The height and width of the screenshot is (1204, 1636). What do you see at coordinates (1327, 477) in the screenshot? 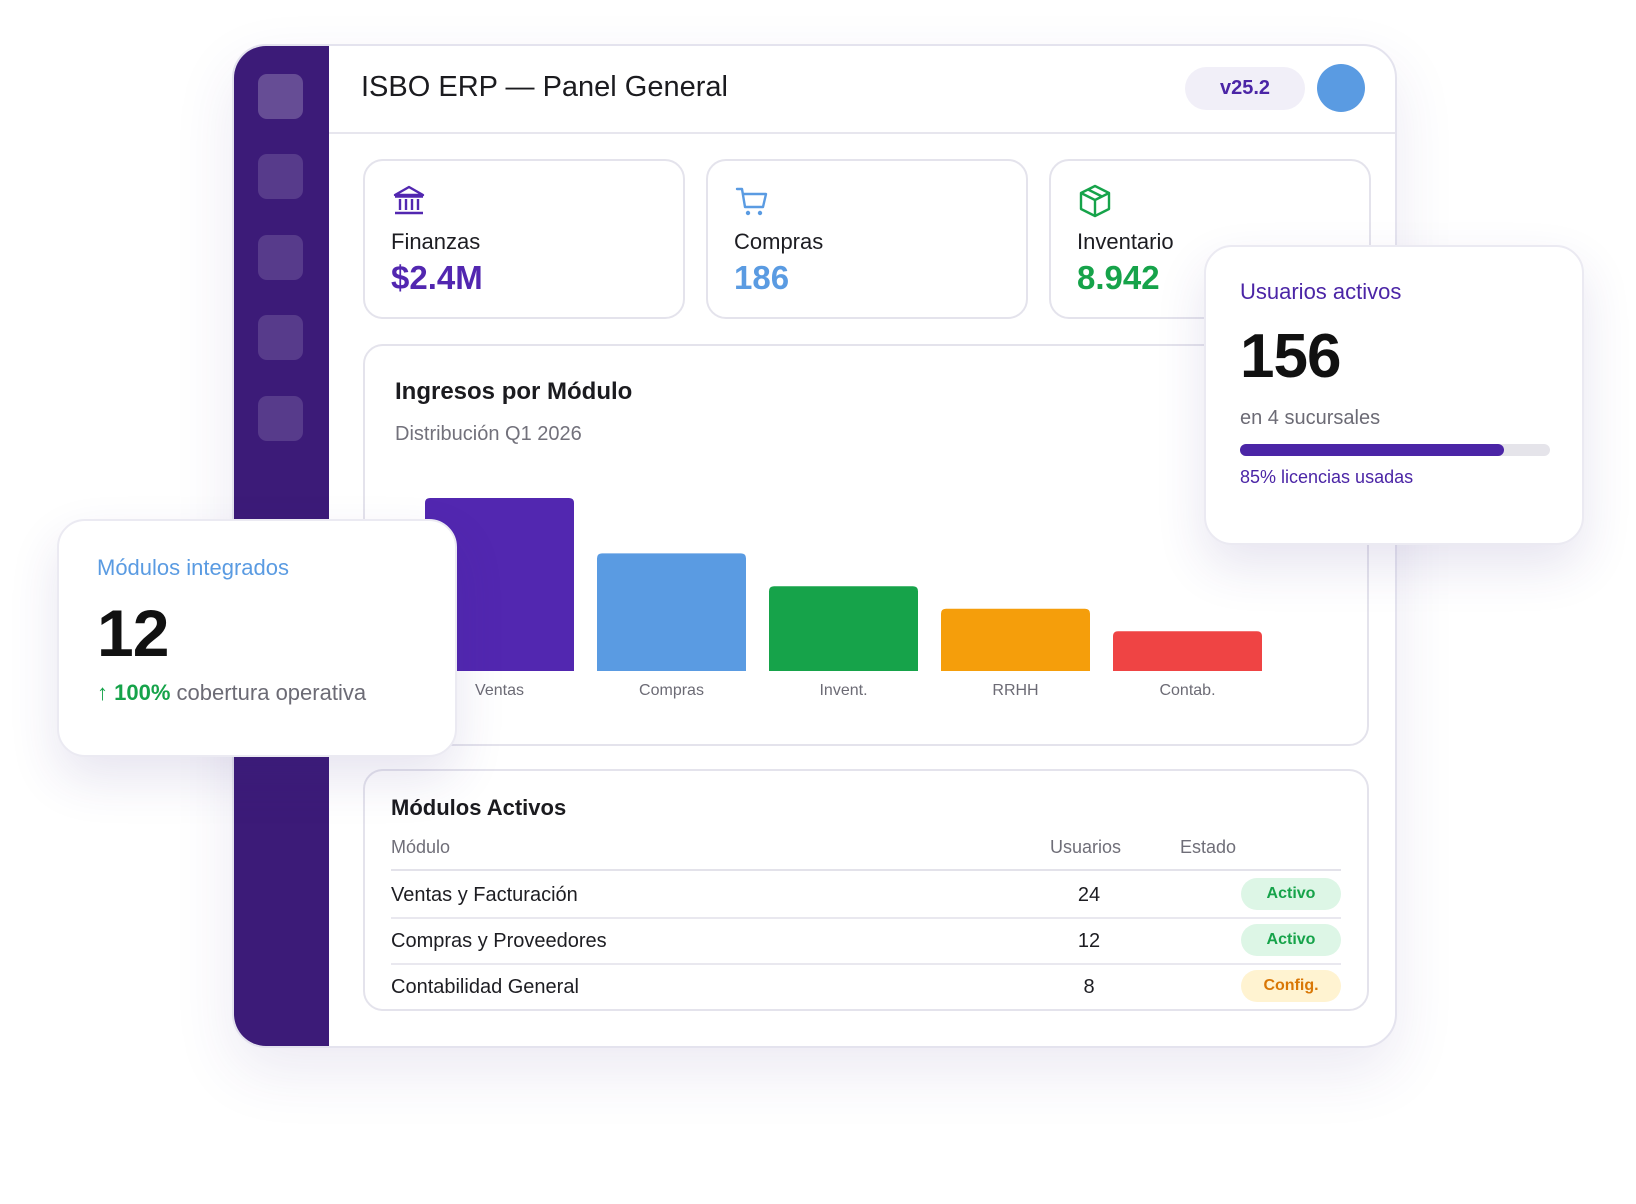
I see `license-progress-label: 85% licencias usadas` at bounding box center [1327, 477].